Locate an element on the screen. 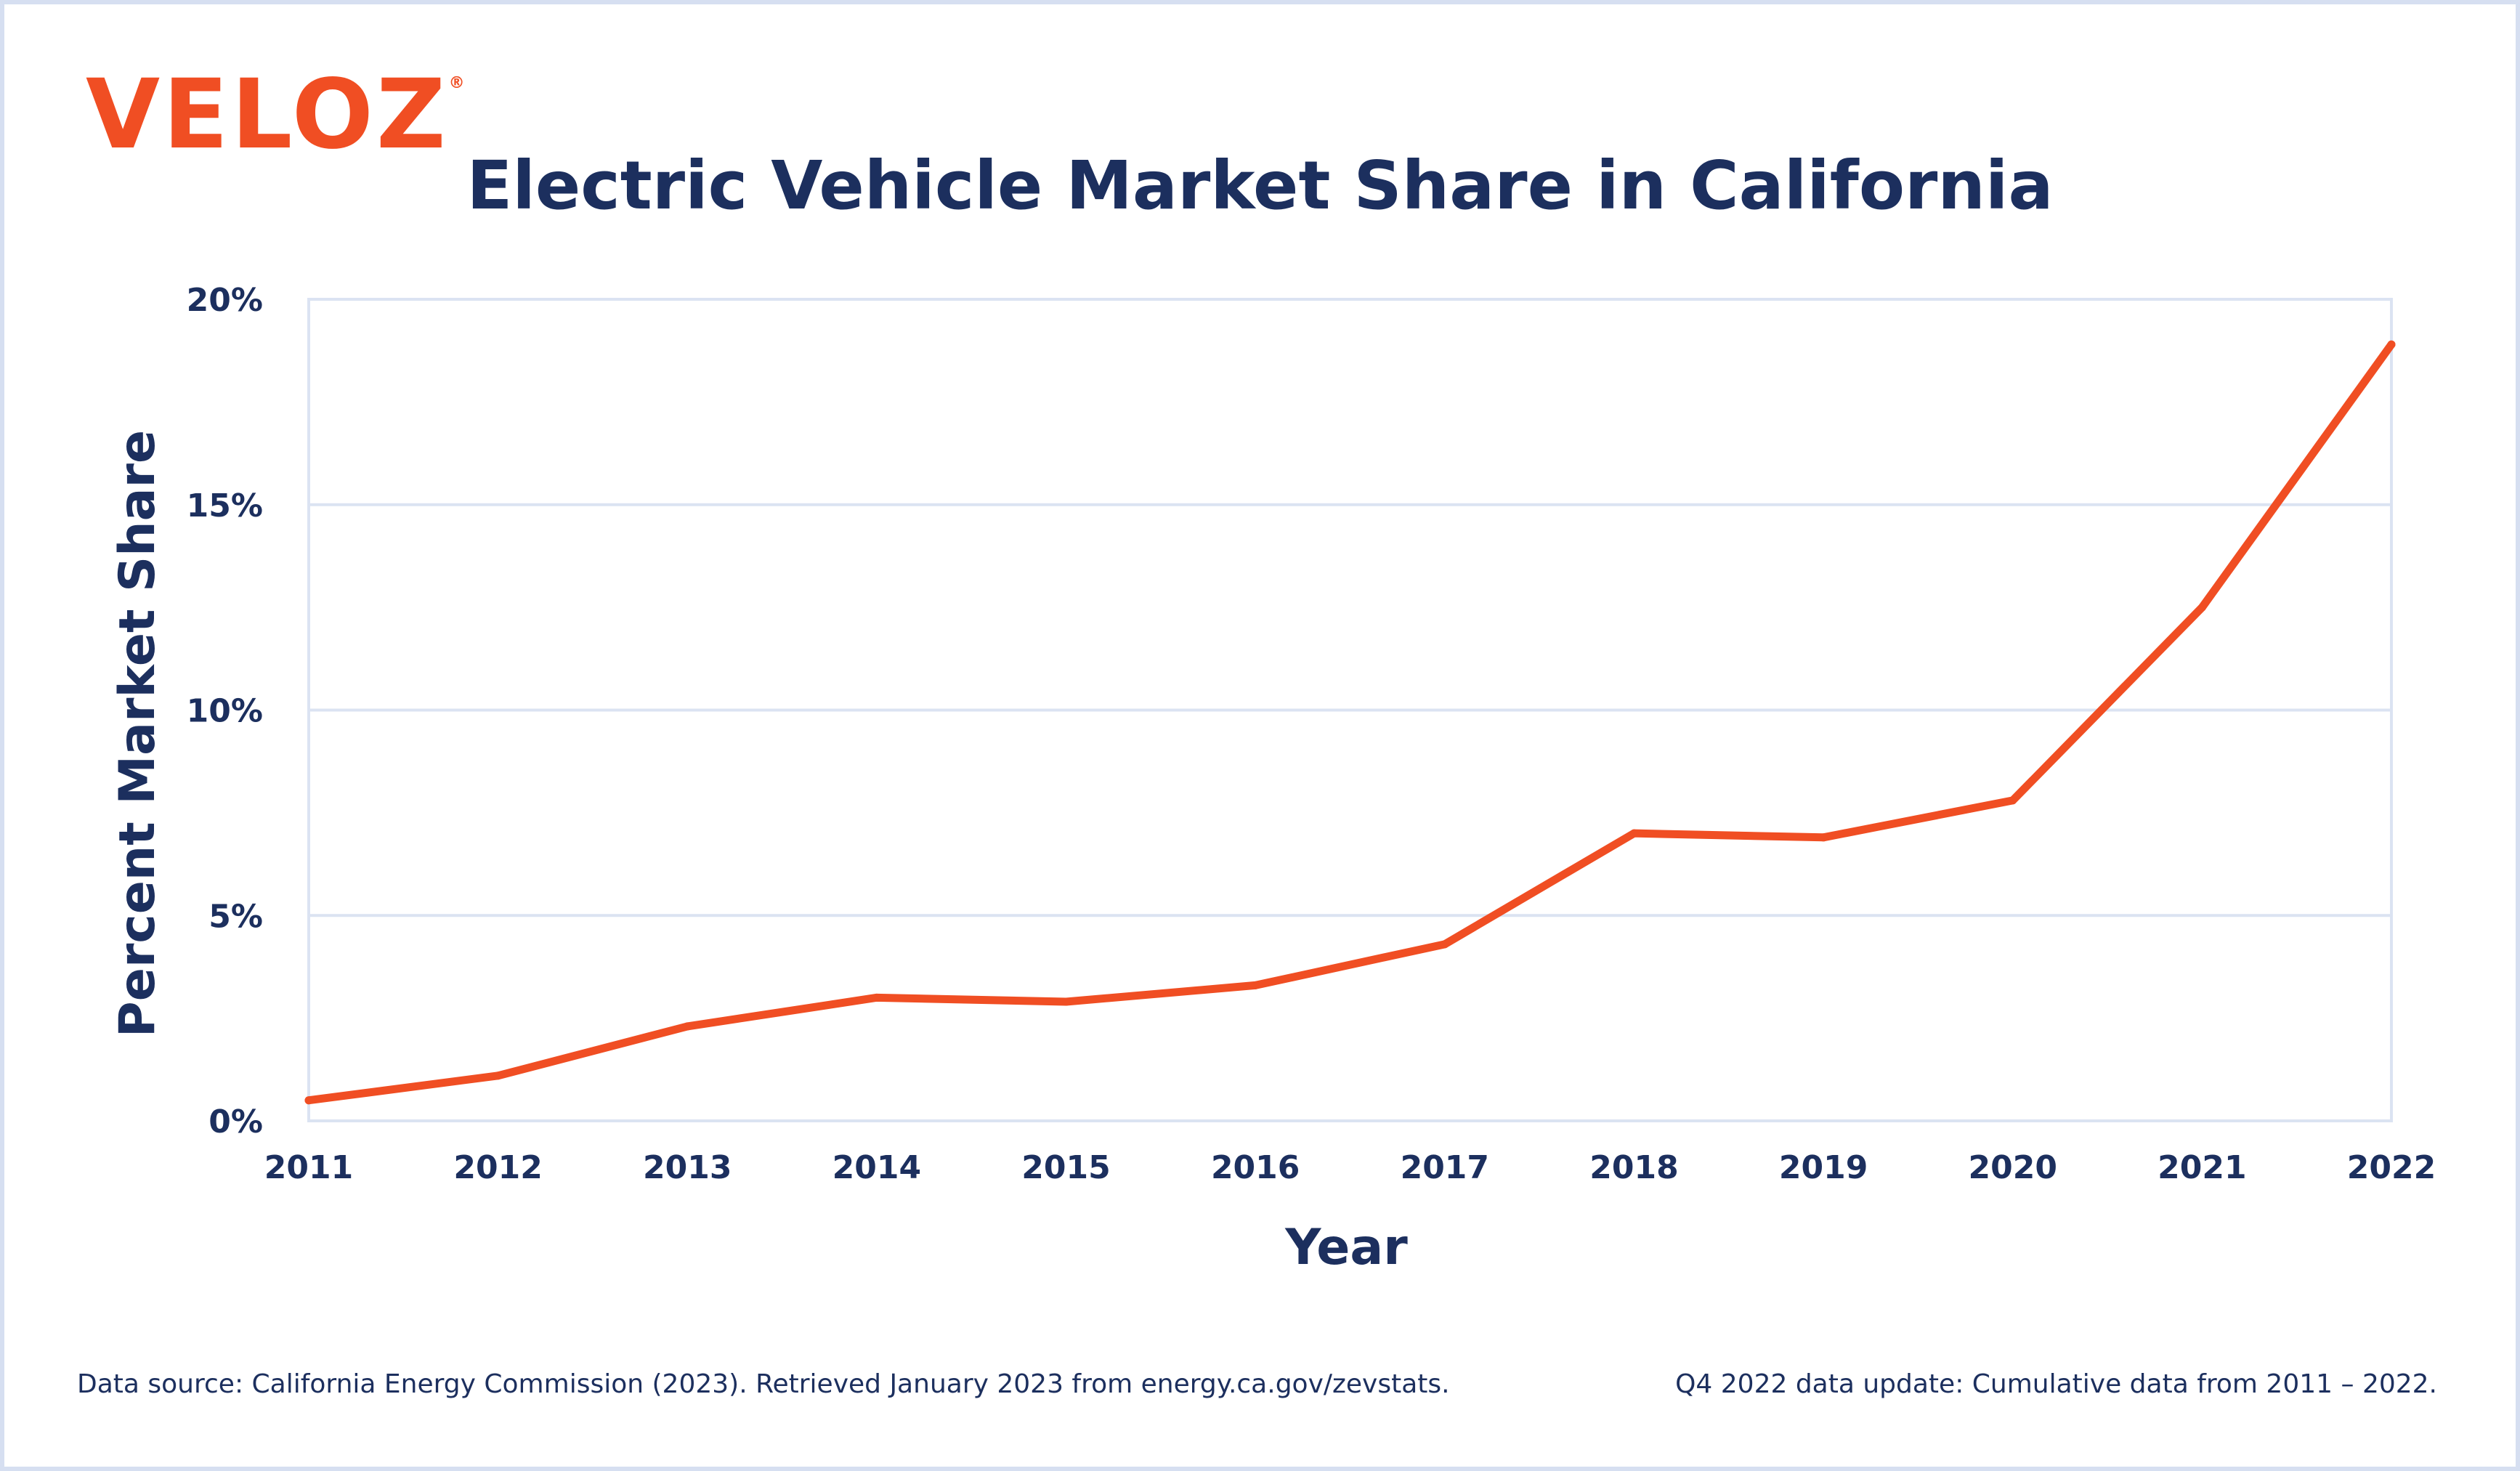 Image resolution: width=2520 pixels, height=1471 pixels. x-tick-label: 2012 is located at coordinates (497, 1167).